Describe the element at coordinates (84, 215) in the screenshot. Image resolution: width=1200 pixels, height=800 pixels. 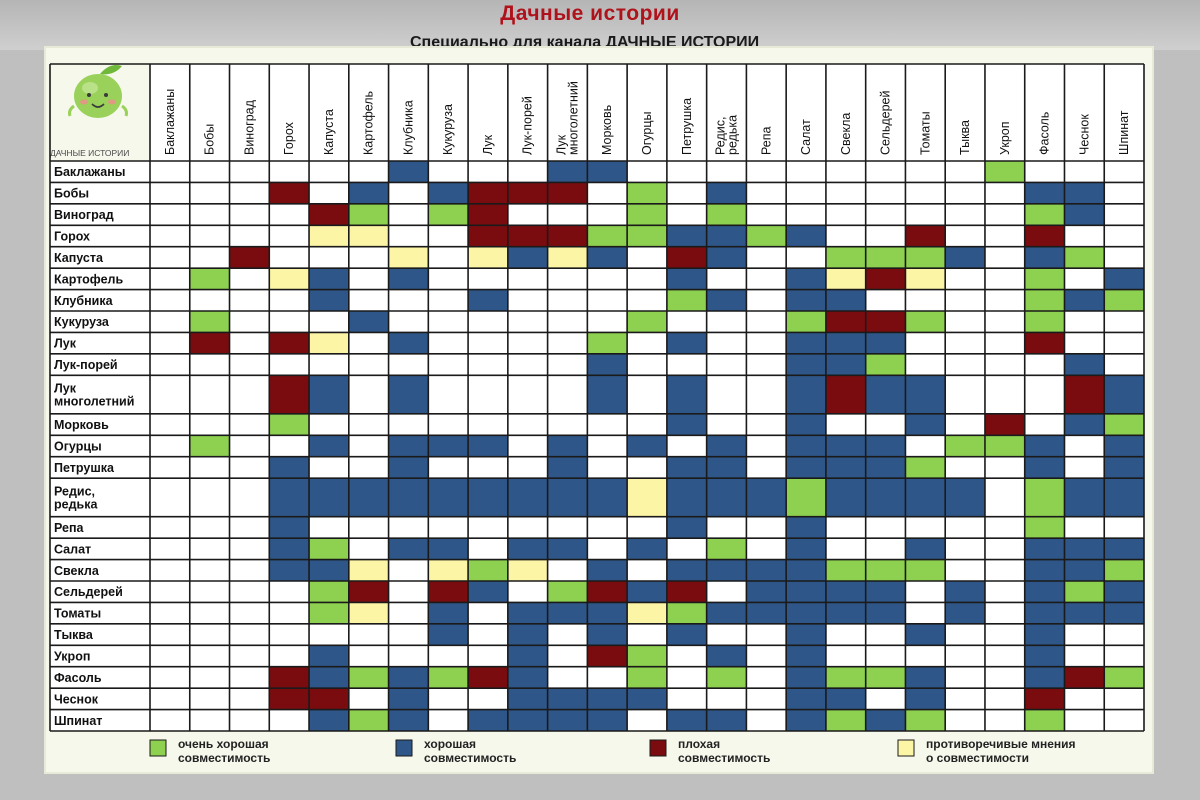
I see `row-label: Виноград` at that location.